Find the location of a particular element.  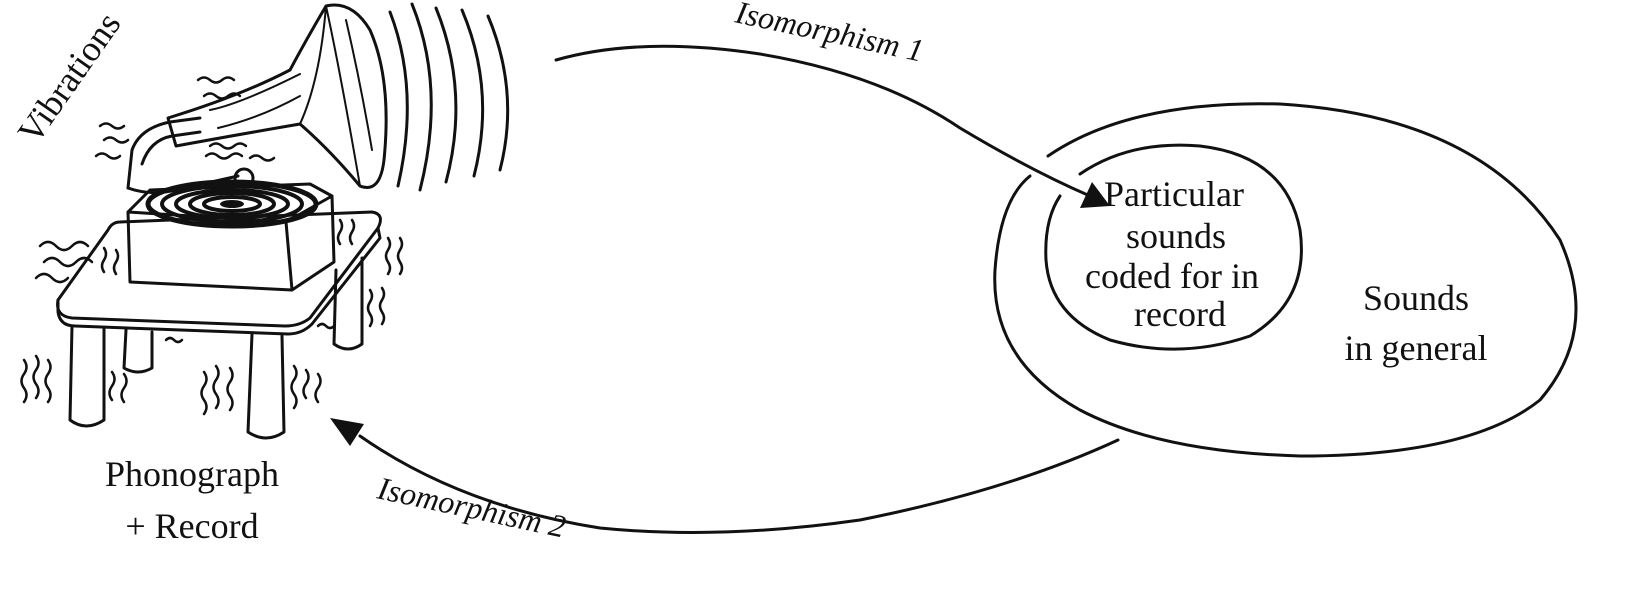

record-label: + Record is located at coordinates (191, 526).